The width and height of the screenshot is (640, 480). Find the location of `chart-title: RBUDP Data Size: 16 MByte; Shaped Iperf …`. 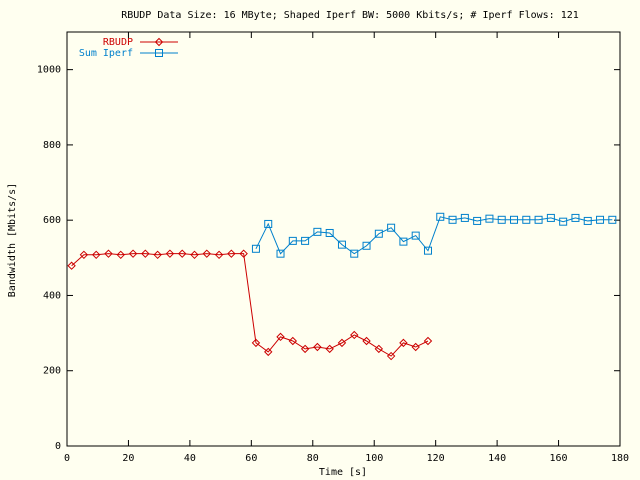

chart-title: RBUDP Data Size: 16 MByte; Shaped Iperf … is located at coordinates (350, 15).